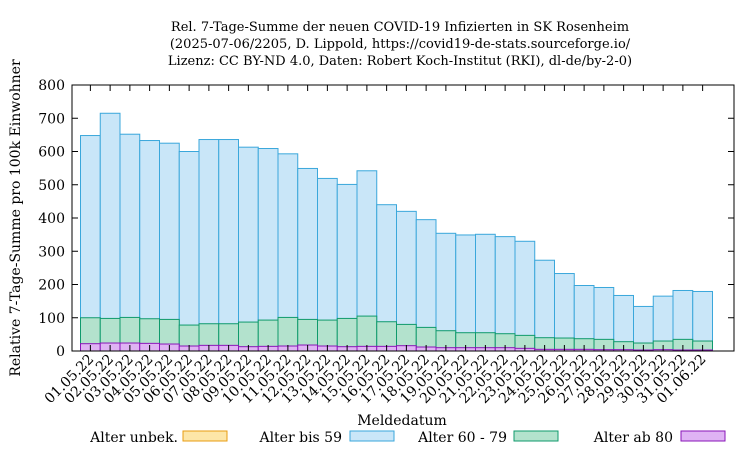 The height and width of the screenshot is (450, 750). What do you see at coordinates (110, 232) in the screenshot?
I see `bar-02.05.22` at bounding box center [110, 232].